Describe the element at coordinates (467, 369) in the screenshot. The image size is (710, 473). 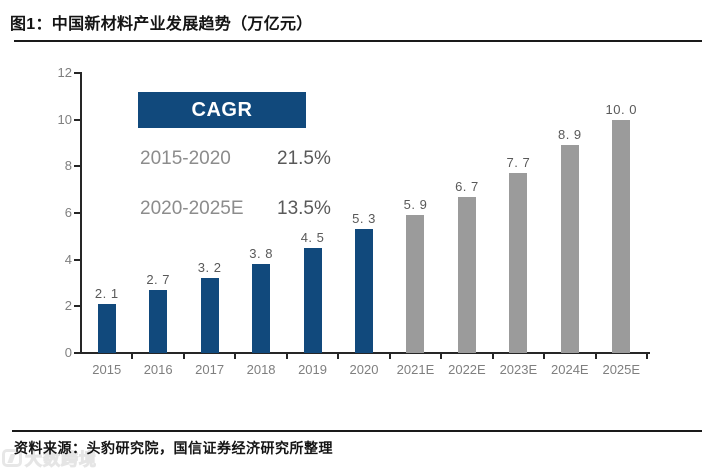
I see `x-axis-category-label: 2022E` at that location.